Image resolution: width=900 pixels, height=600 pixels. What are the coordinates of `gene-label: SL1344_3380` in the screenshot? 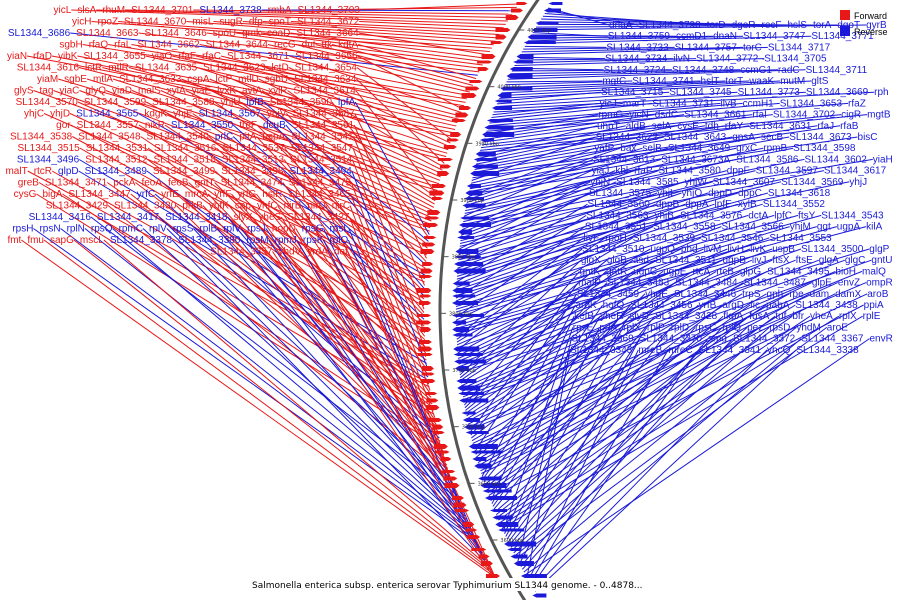 It's located at (209, 240).